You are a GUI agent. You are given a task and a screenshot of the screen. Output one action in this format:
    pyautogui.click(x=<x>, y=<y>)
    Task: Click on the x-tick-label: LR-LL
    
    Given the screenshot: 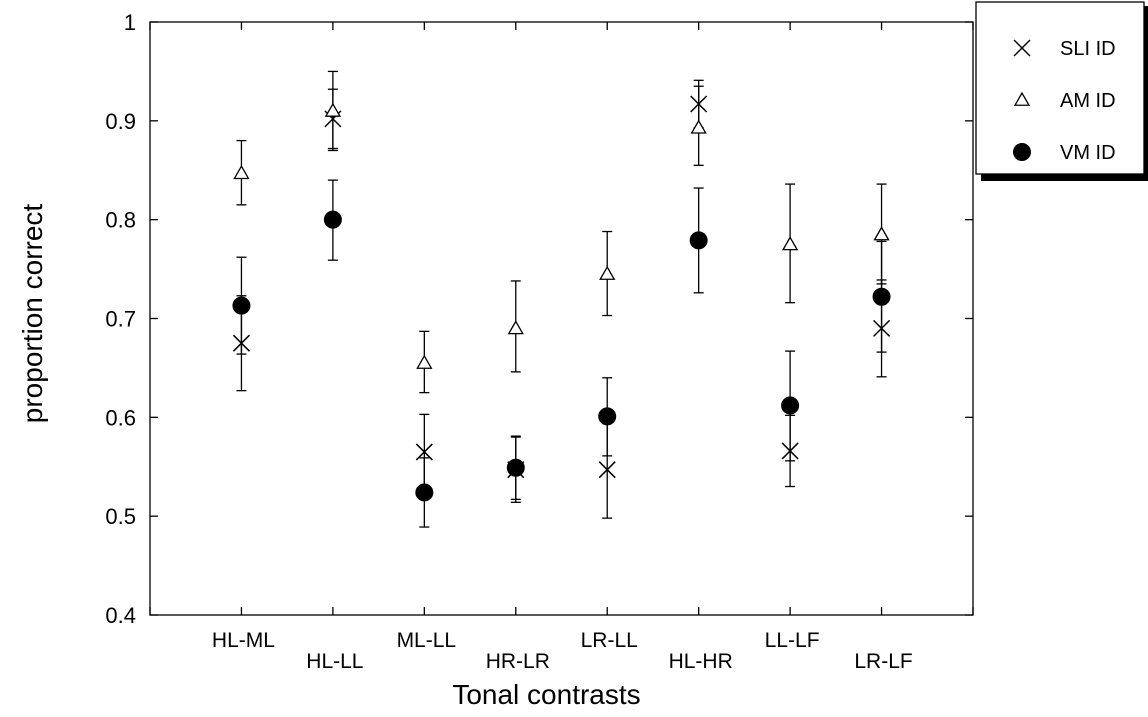 What is the action you would take?
    pyautogui.click(x=609, y=640)
    